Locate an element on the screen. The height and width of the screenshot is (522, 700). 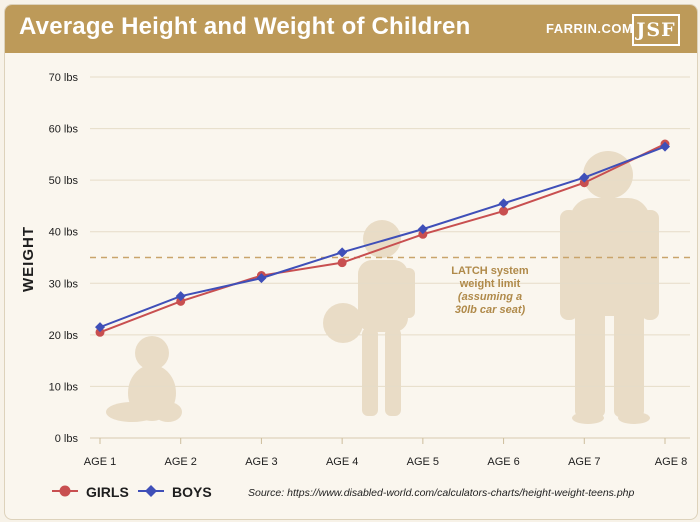
chart-title: Average Height and Weight of Children is located at coordinates (245, 26).